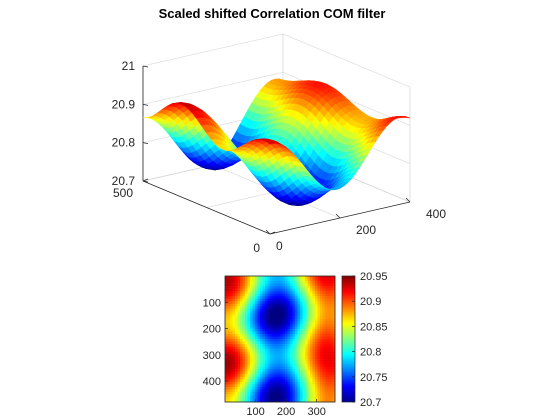 This screenshot has width=560, height=420. Describe the element at coordinates (213, 88) in the screenshot. I see `grid-line` at that location.